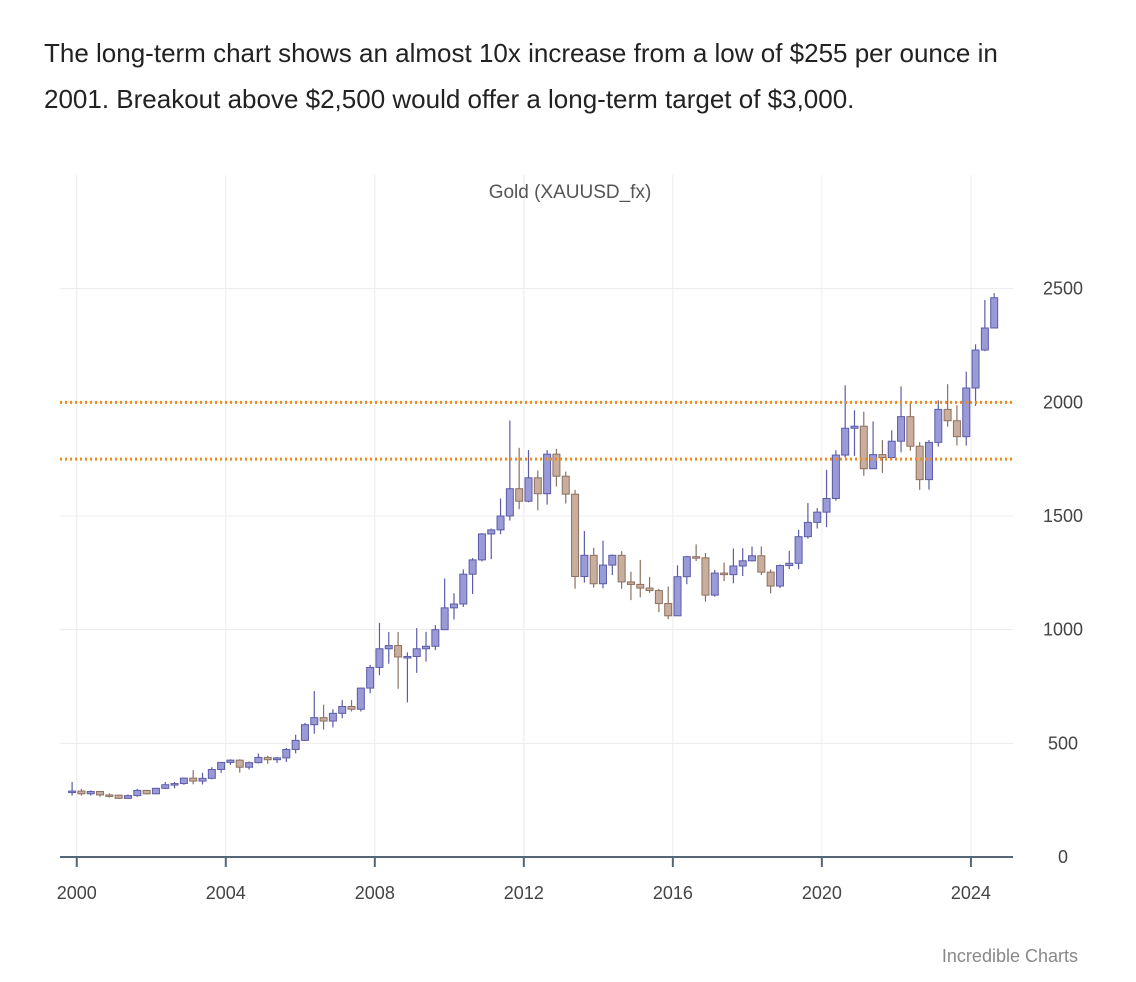 This screenshot has width=1136, height=982. Describe the element at coordinates (673, 893) in the screenshot. I see `x-tick-label: 2016` at that location.